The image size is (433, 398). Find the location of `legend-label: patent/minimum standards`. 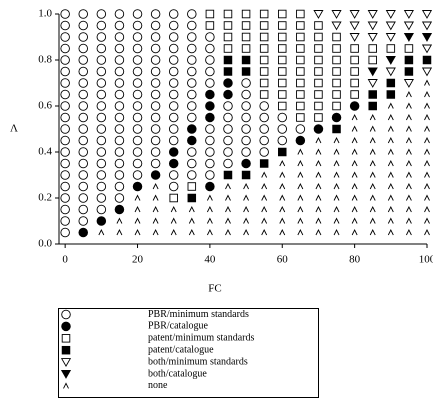

legend-label: patent/minimum standards is located at coordinates (201, 338).